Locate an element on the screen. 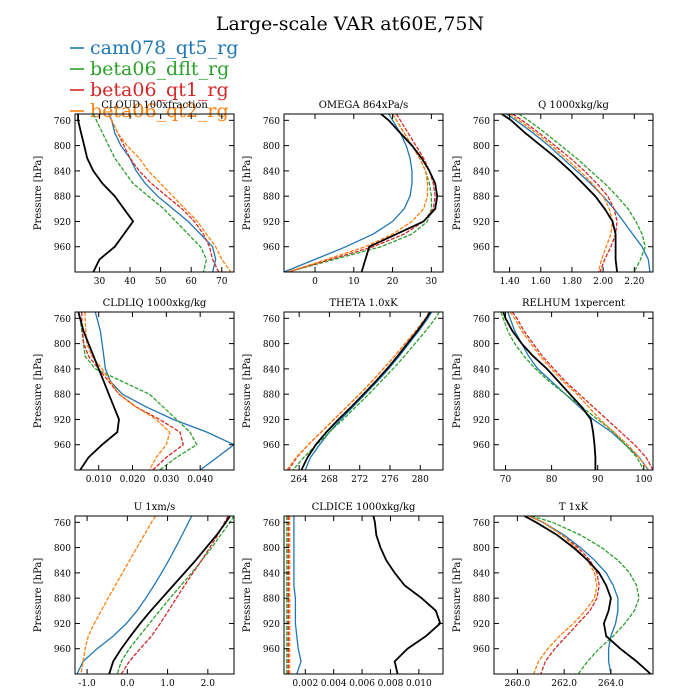  x-tick-label: 0.006 is located at coordinates (362, 684).